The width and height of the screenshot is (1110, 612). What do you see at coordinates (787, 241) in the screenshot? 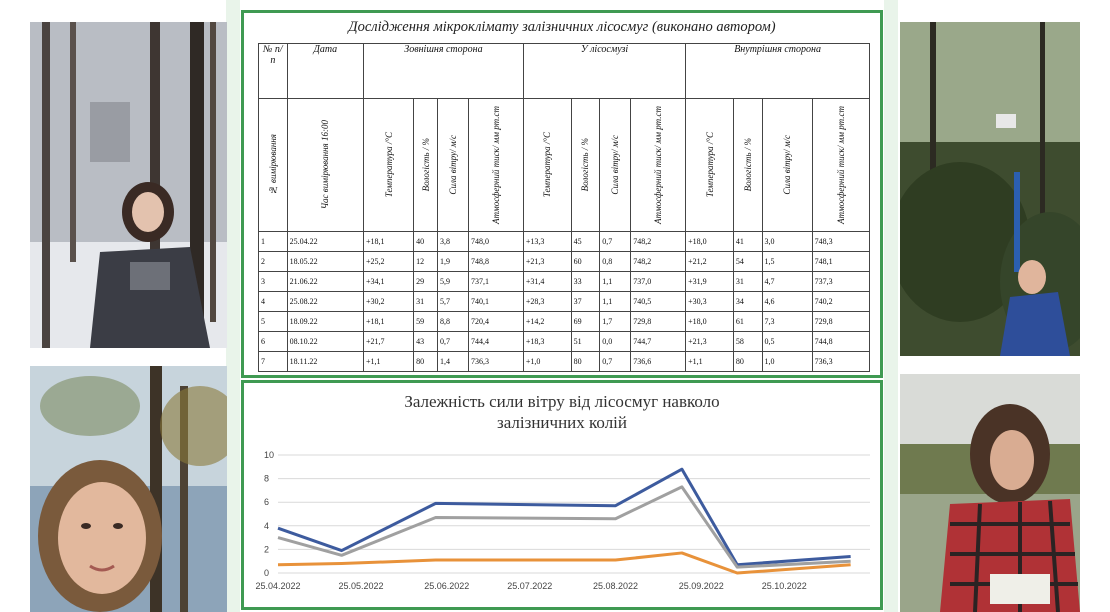
I see `table-cell: 3,0` at bounding box center [787, 241].